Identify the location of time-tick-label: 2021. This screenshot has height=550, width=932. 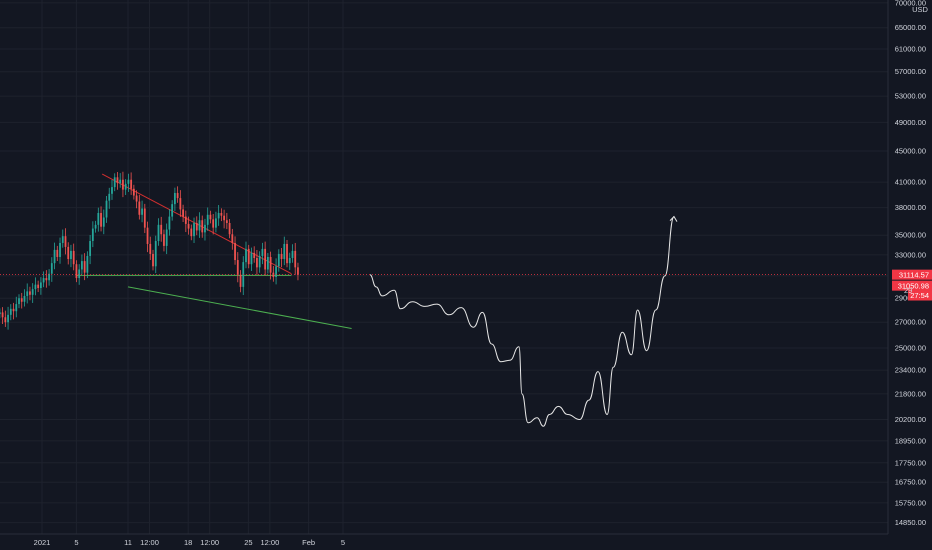
(42, 542).